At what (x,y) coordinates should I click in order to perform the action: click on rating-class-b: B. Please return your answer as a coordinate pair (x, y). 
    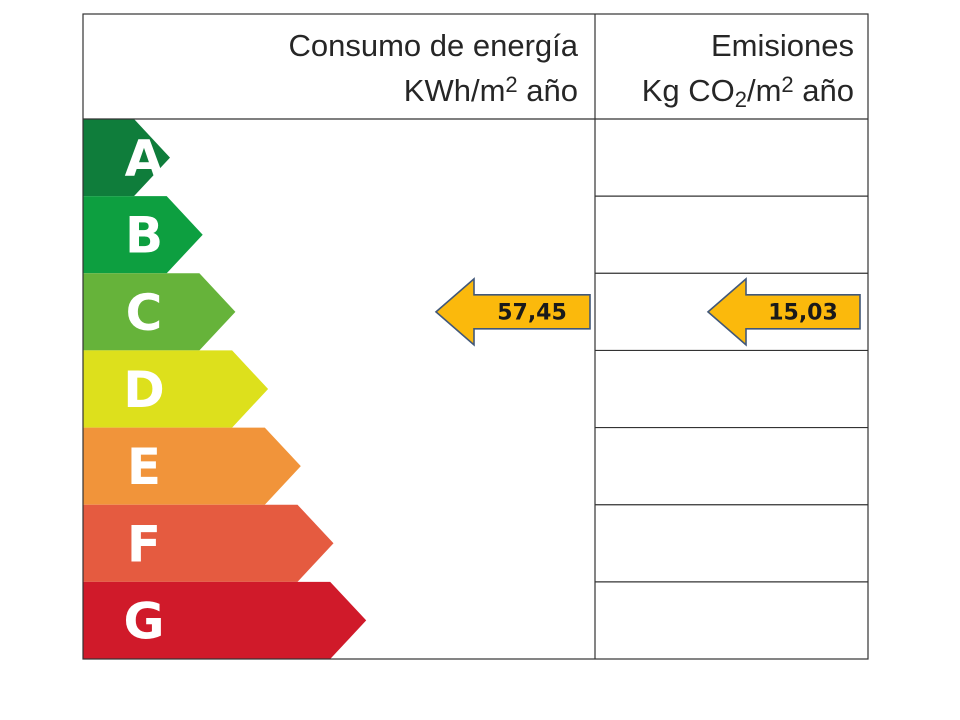
    Looking at the image, I should click on (143, 235).